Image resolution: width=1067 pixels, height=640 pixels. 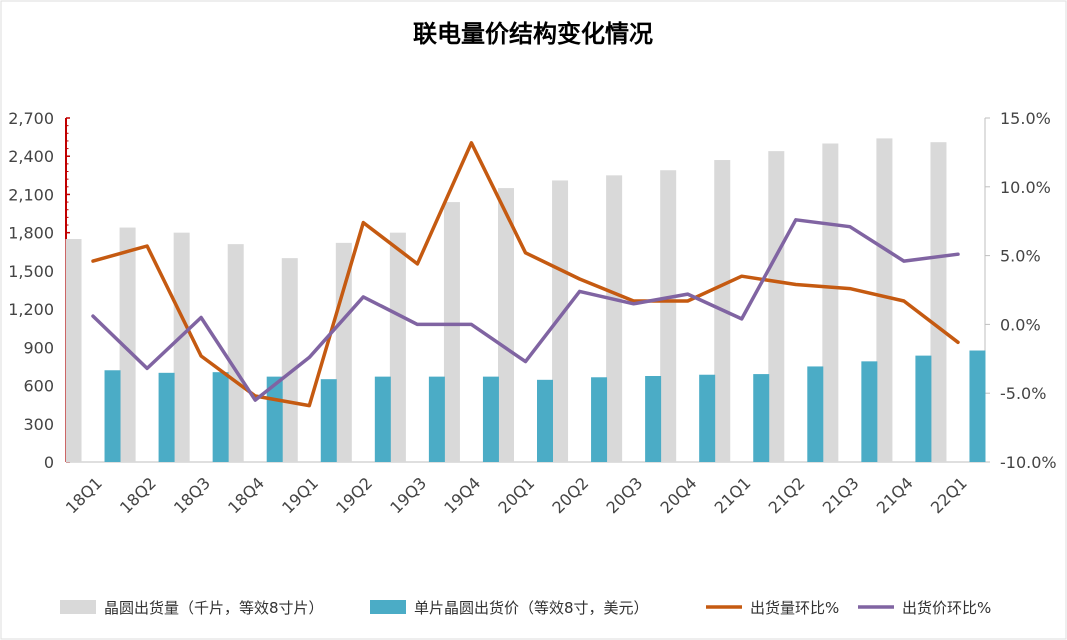 What do you see at coordinates (31, 156) in the screenshot?
I see `left-tick-label: 2,400` at bounding box center [31, 156].